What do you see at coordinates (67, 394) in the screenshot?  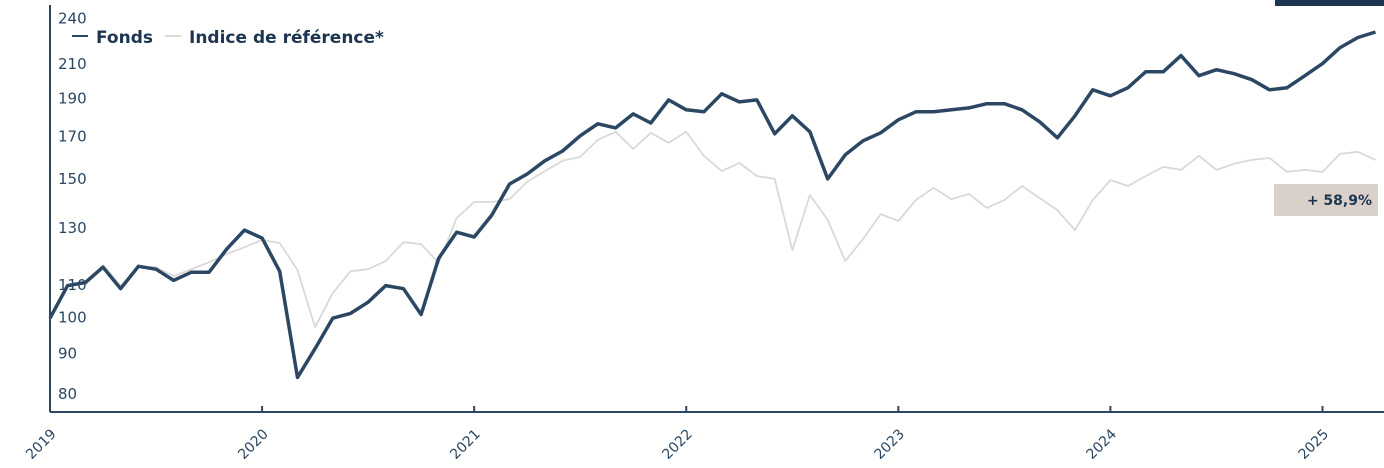 I see `y-tick-label: 80` at bounding box center [67, 394].